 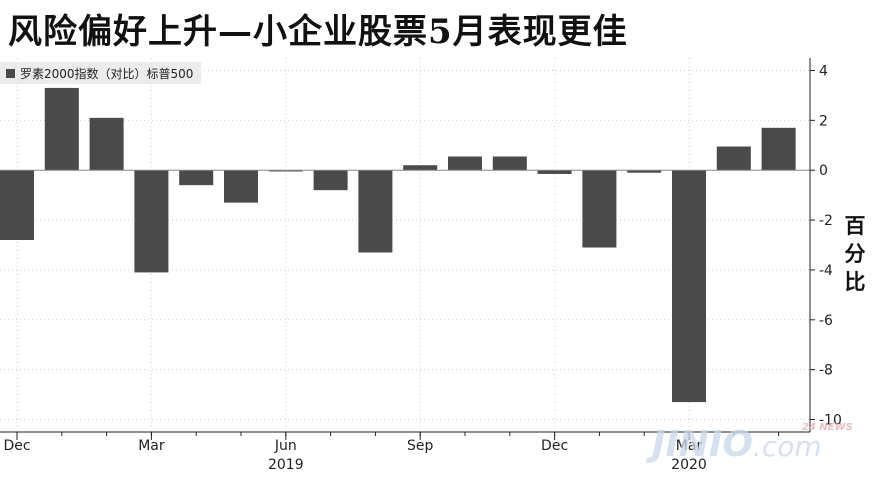 What do you see at coordinates (823, 71) in the screenshot?
I see `y-tick-label: 4` at bounding box center [823, 71].